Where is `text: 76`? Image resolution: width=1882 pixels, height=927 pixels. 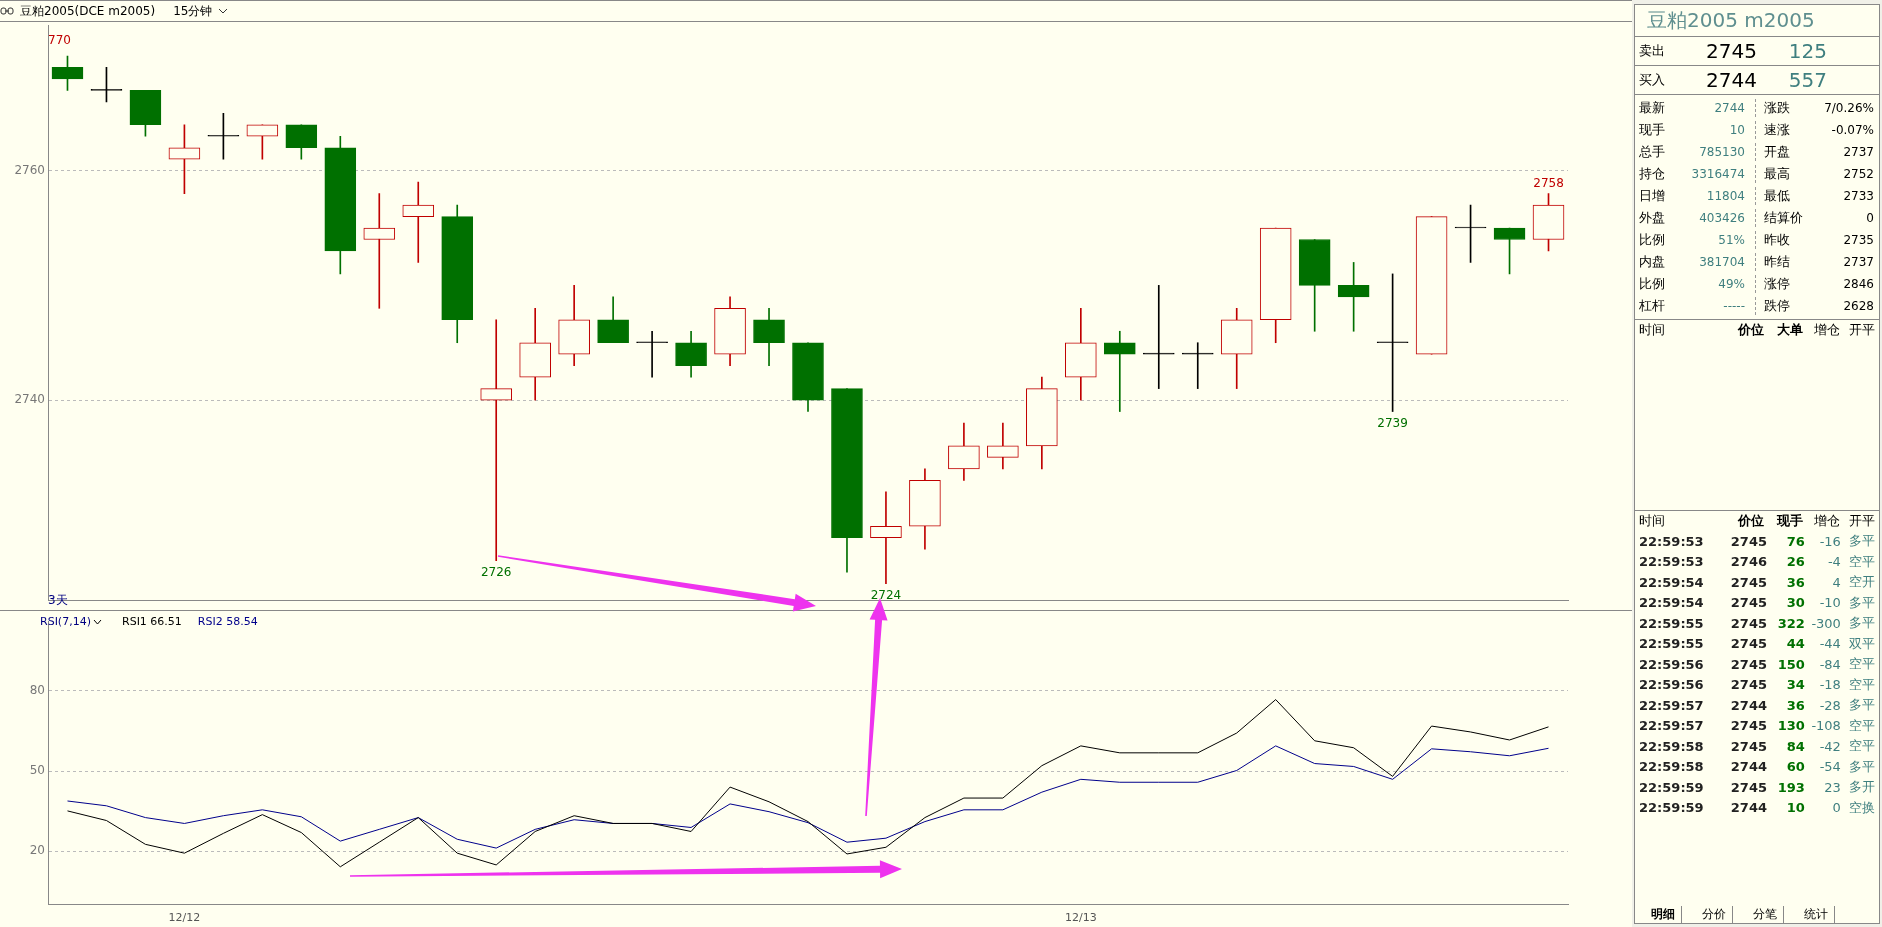 text: 76 is located at coordinates (1795, 541).